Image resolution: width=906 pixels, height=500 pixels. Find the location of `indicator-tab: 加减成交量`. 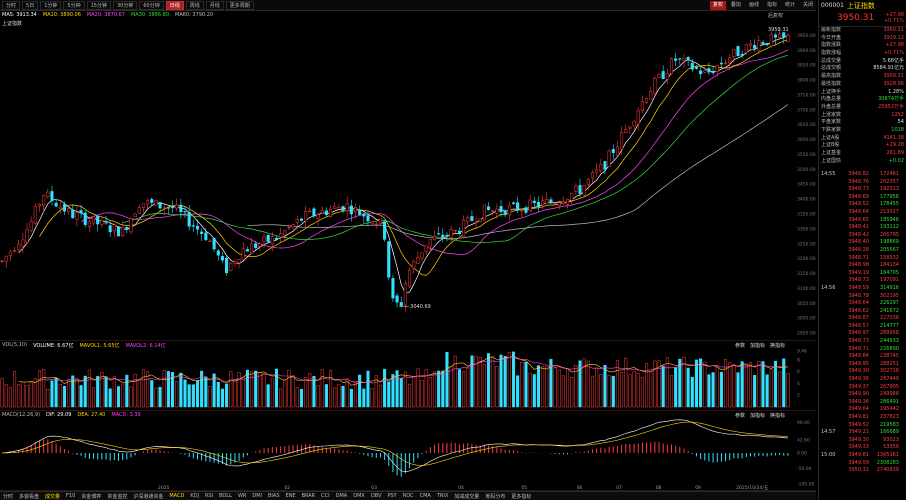

indicator-tab: 加减成交量 is located at coordinates (467, 496).